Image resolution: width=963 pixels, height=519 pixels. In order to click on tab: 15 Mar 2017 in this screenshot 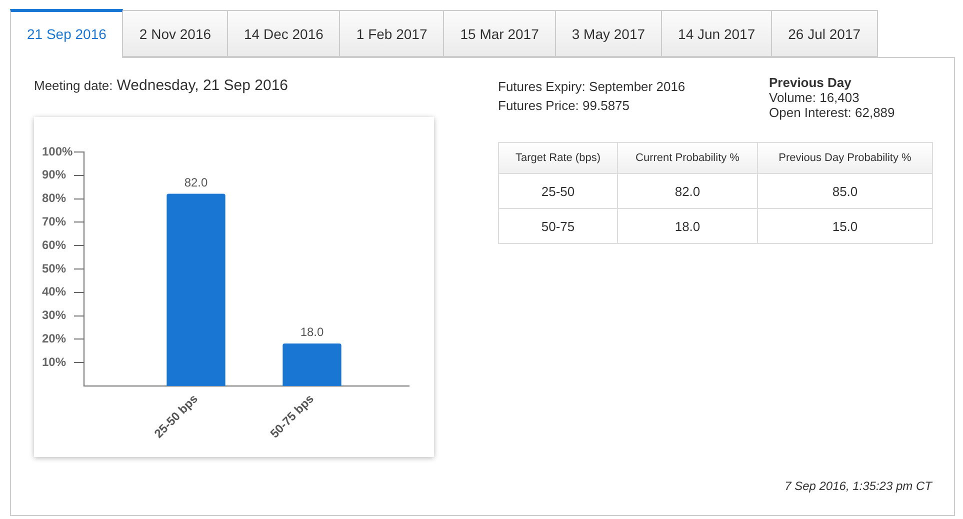, I will do `click(499, 33)`.